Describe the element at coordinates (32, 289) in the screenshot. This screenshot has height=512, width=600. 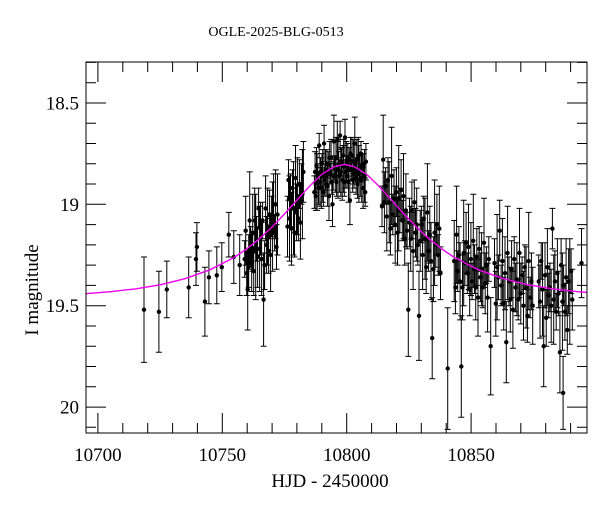
I see `y-axis-label: I magnitude` at that location.